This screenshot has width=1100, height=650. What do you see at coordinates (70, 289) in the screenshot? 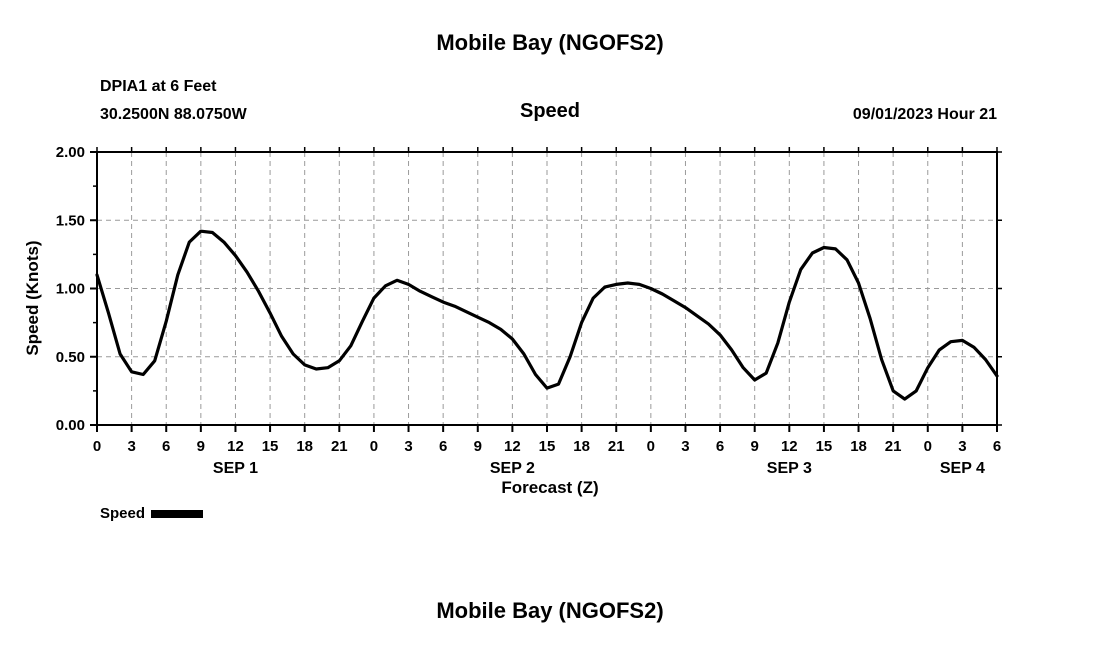
I see `svg-text: 1.00` at bounding box center [70, 289].